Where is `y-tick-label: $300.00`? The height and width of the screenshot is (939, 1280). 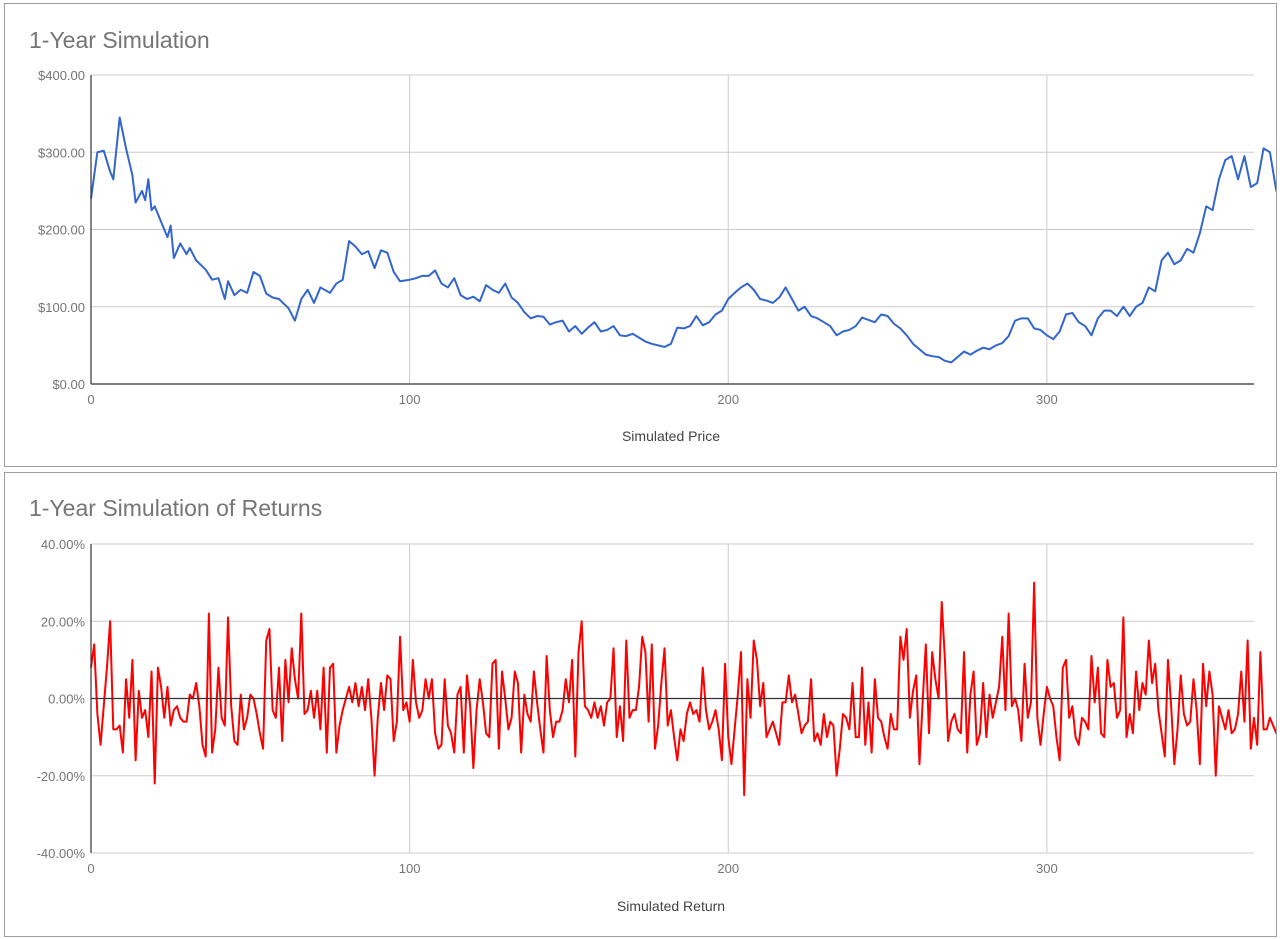
y-tick-label: $300.00 is located at coordinates (61, 152).